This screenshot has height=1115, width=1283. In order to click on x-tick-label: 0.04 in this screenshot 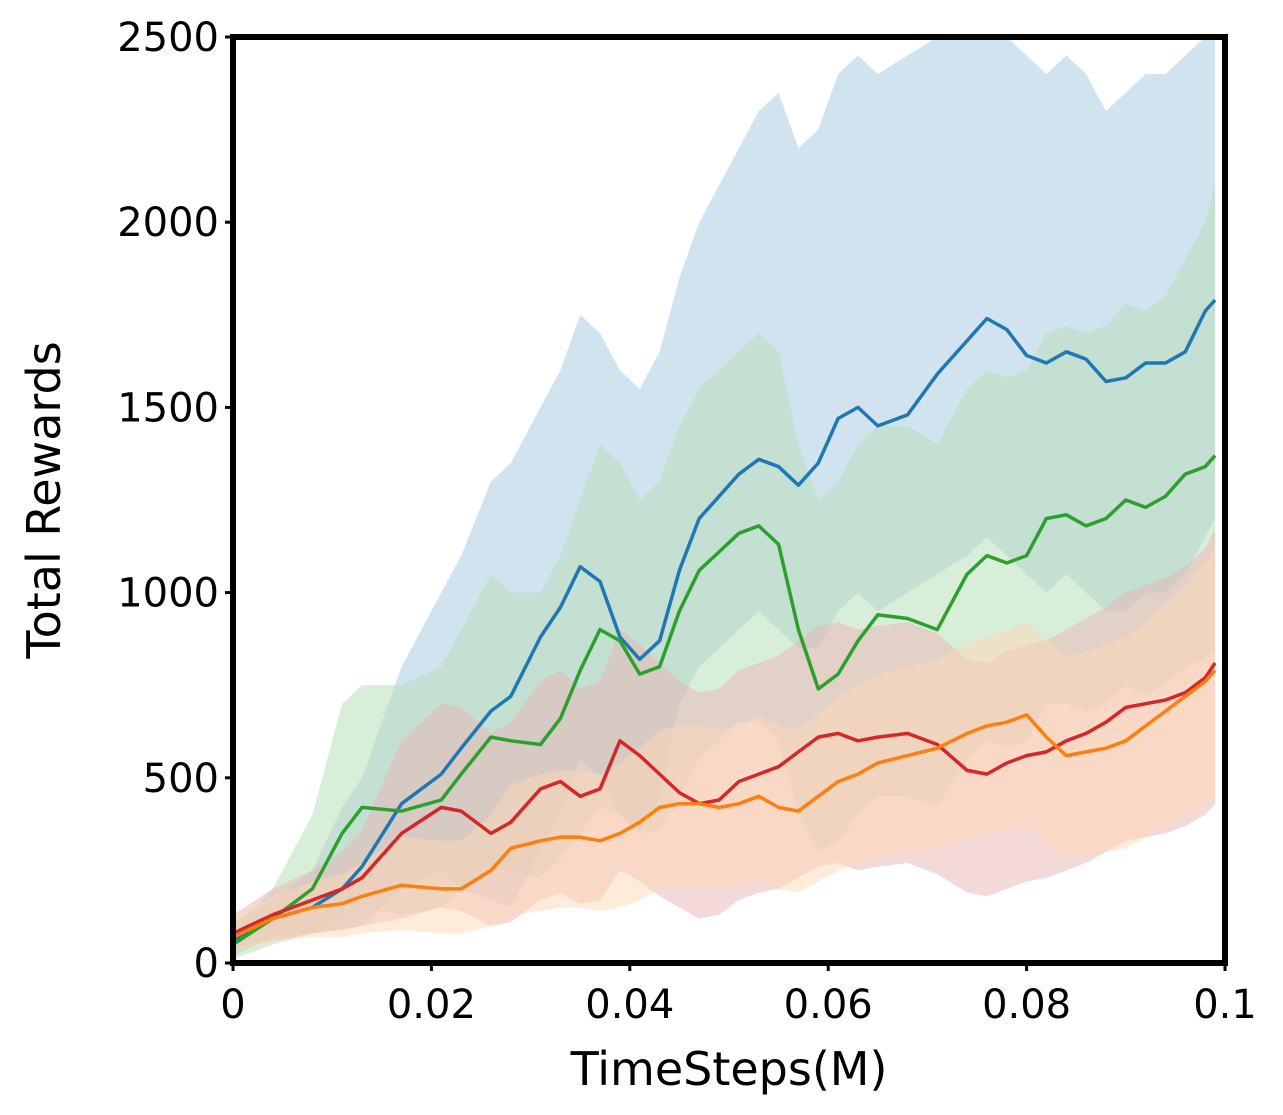, I will do `click(629, 1005)`.